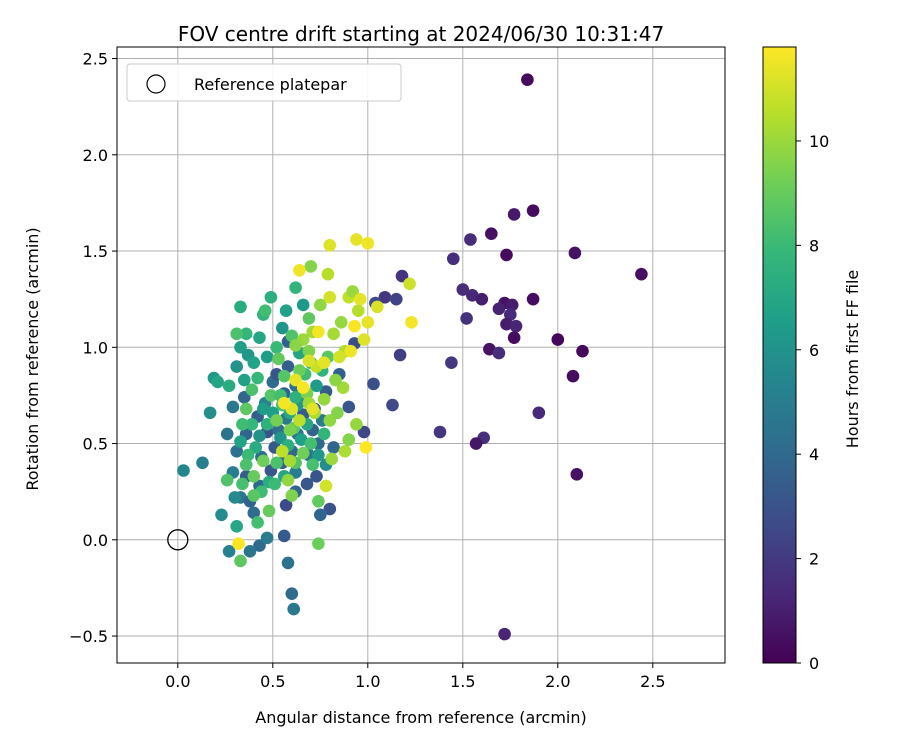  Describe the element at coordinates (819, 141) in the screenshot. I see `colorbar-tick-label: 10` at that location.